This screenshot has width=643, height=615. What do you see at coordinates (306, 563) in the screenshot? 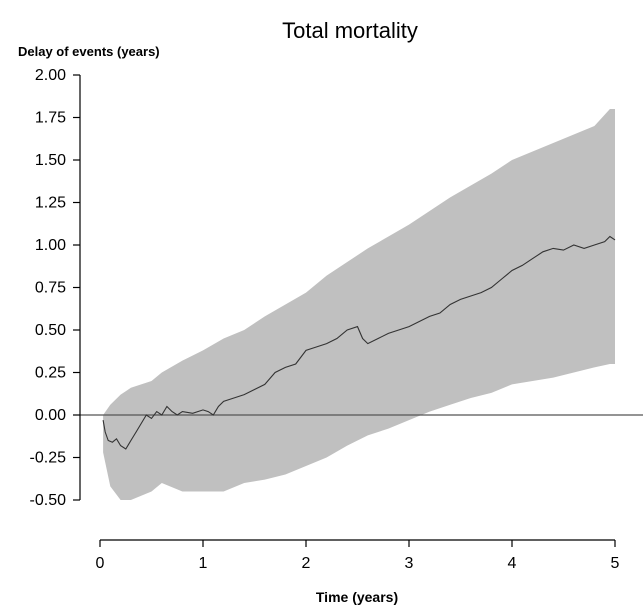
I see `x-tick-label: 2` at bounding box center [306, 563].